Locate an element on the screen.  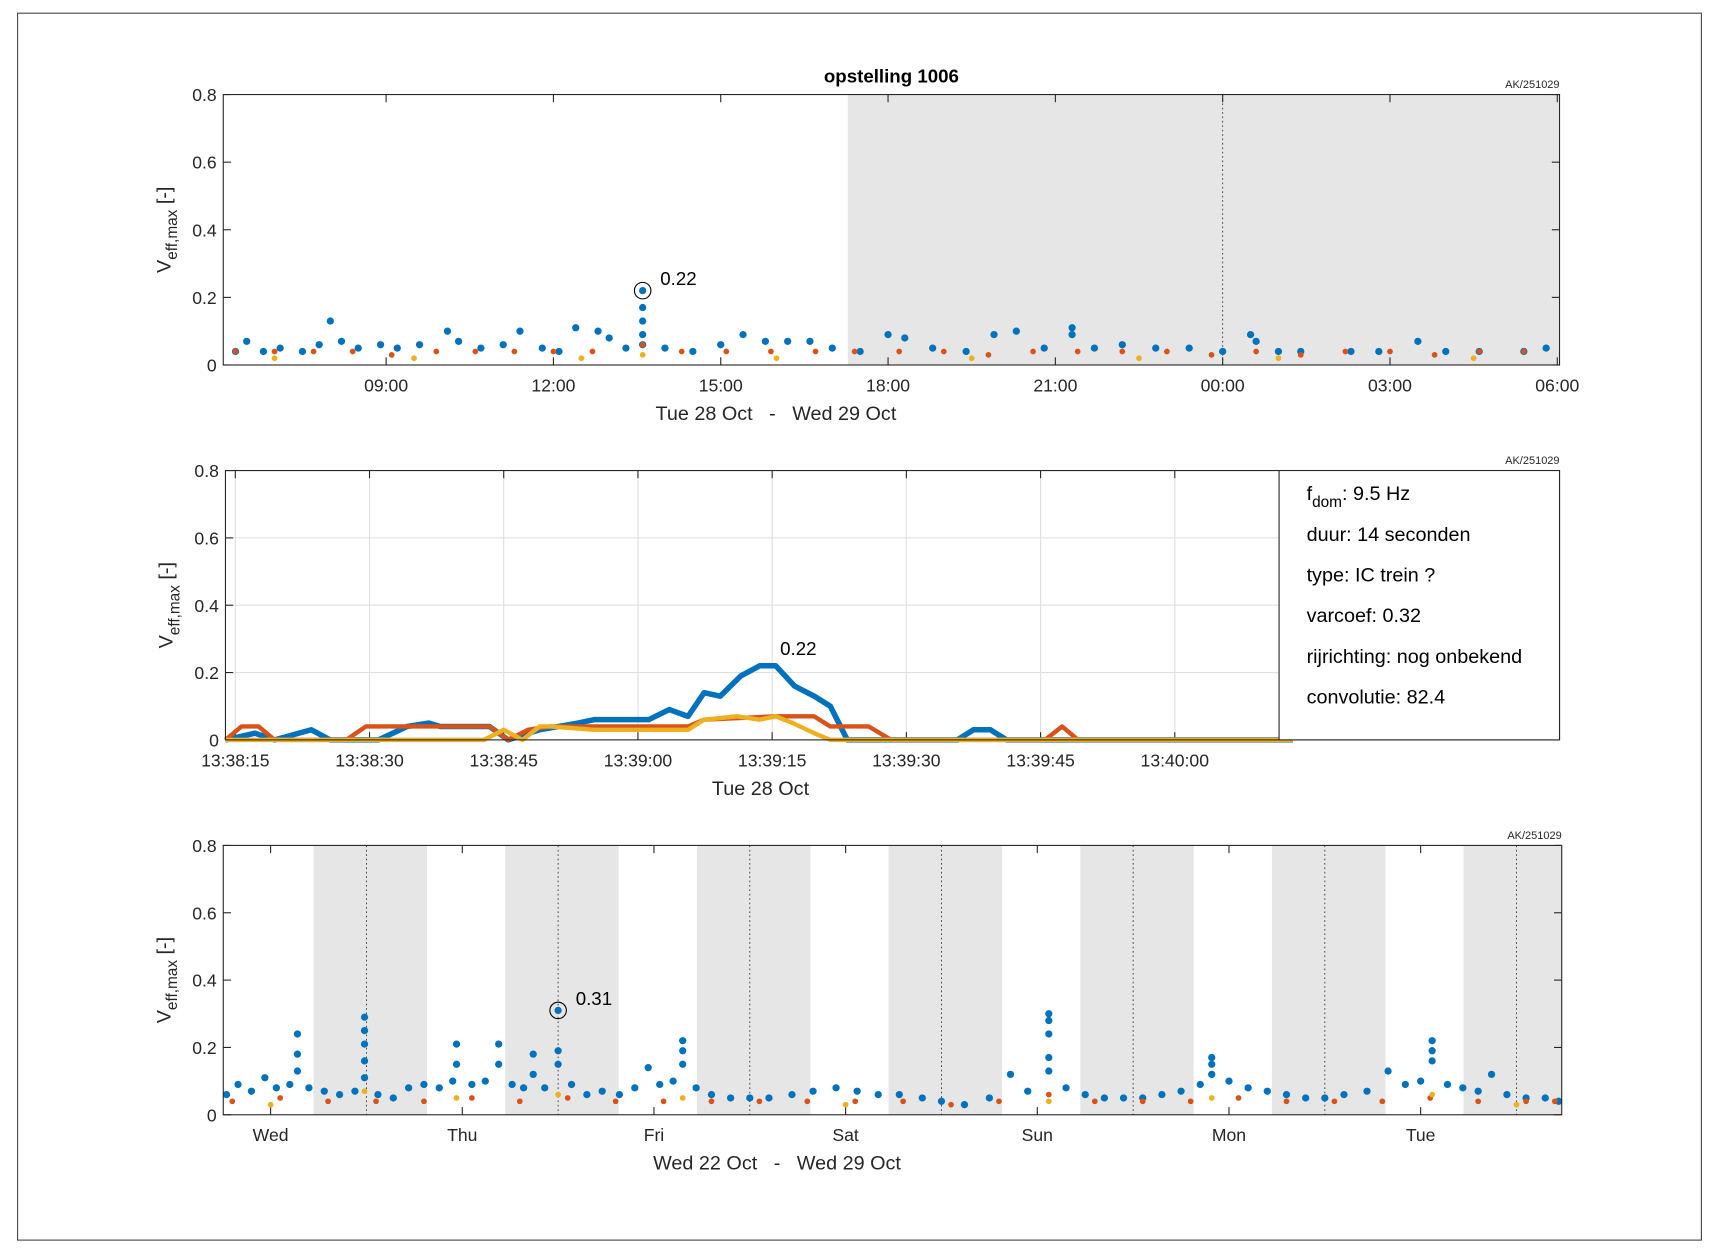
y-tick-label: 0.4 is located at coordinates (206, 606).